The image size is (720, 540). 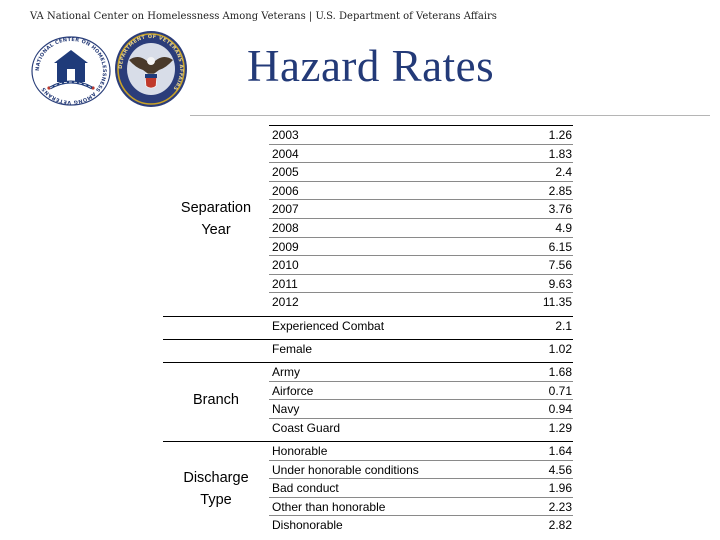 What do you see at coordinates (560, 409) in the screenshot?
I see `row-value: 0.94` at bounding box center [560, 409].